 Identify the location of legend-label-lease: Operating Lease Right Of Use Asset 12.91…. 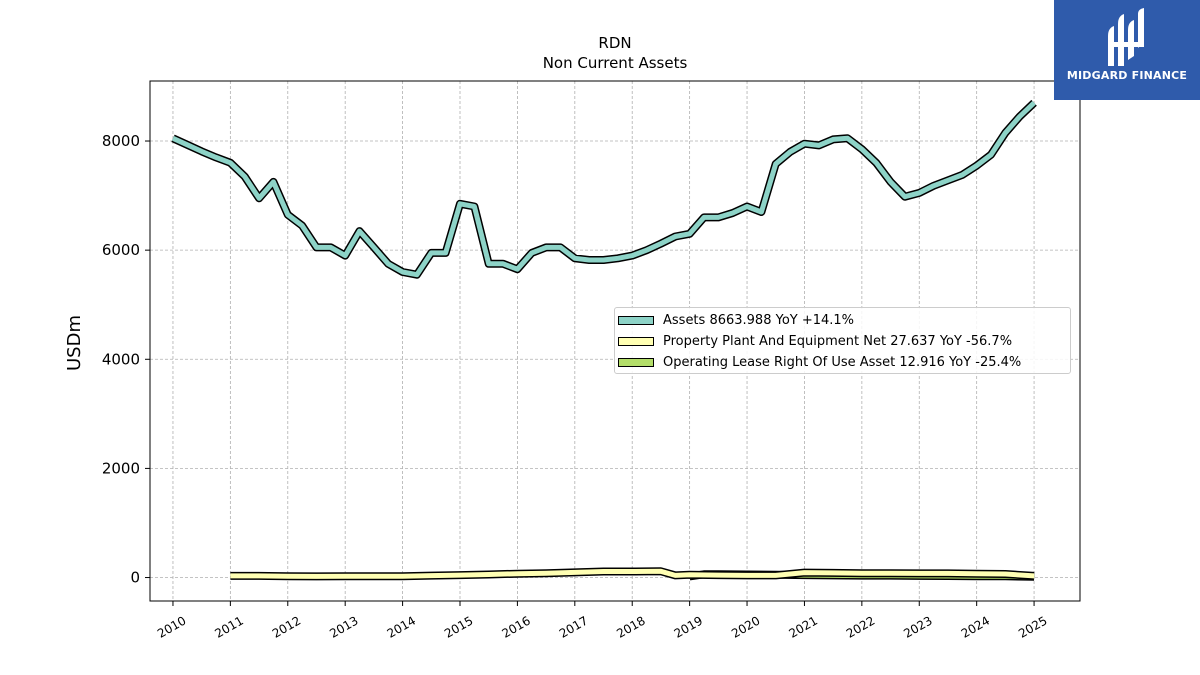
(842, 362).